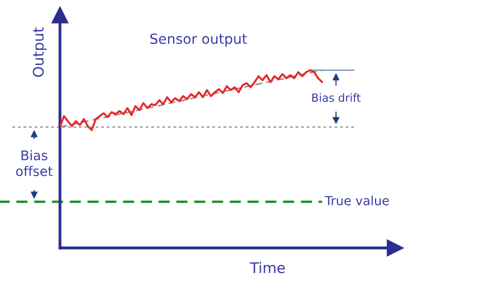  What do you see at coordinates (336, 97) in the screenshot?
I see `annotation: Bias drift` at bounding box center [336, 97].